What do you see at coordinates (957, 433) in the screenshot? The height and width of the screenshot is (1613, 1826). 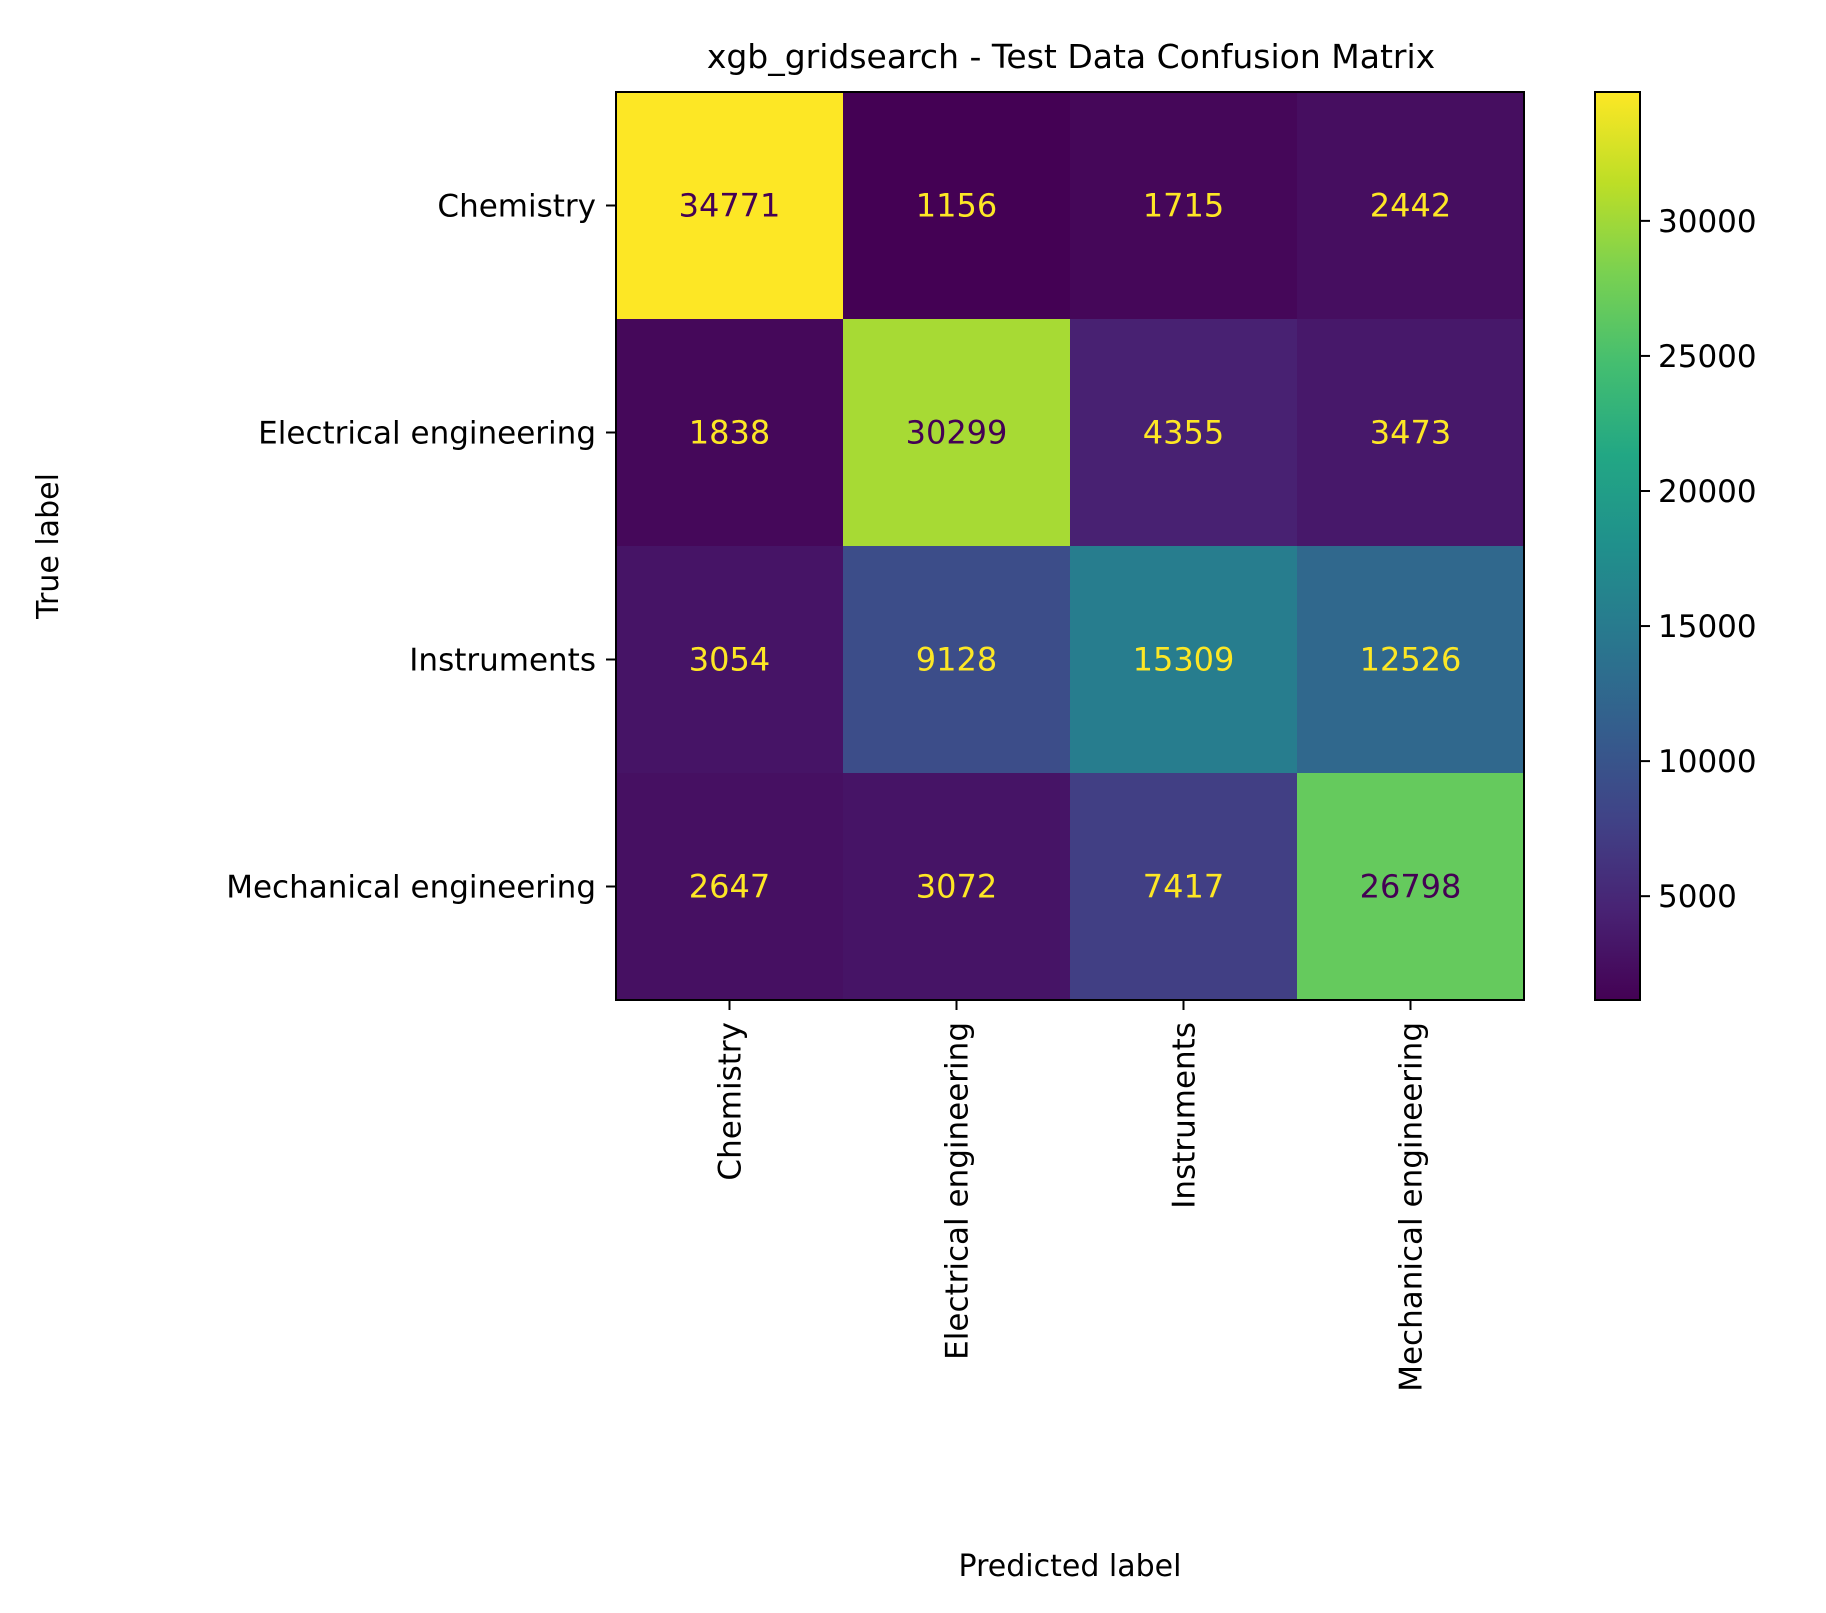 I see `matrix-cell-value: 30299` at bounding box center [957, 433].